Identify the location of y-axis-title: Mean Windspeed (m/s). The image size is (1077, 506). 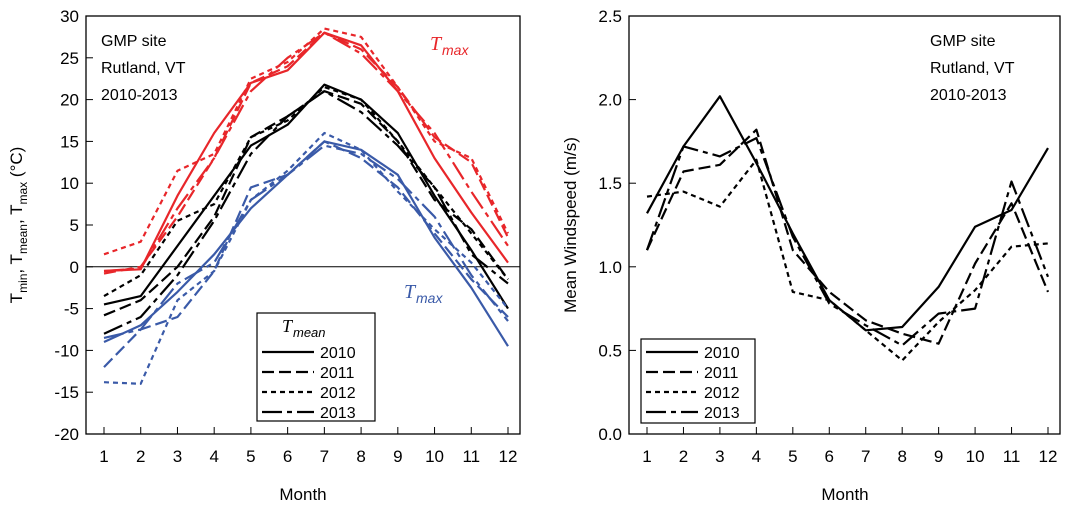
(570, 225).